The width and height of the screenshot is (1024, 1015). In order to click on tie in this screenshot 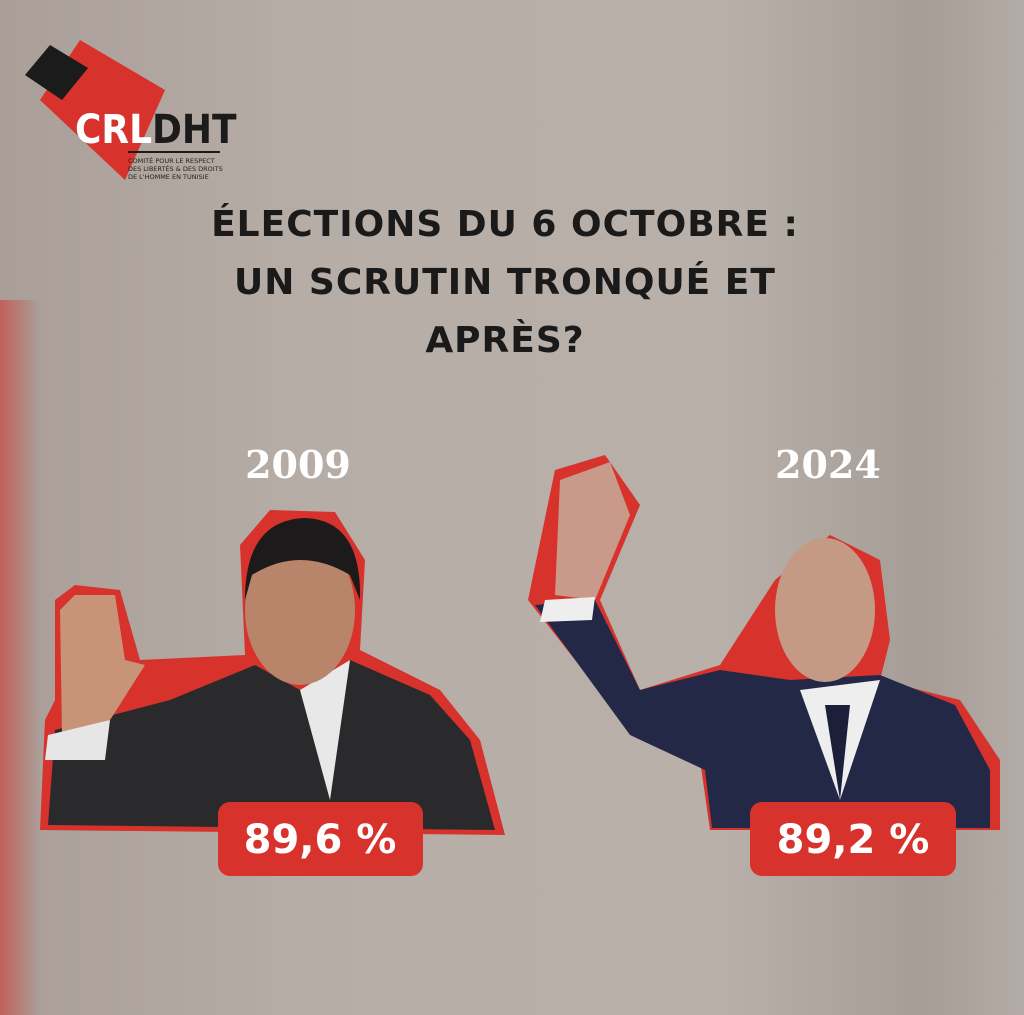, I will do `click(837, 752)`.